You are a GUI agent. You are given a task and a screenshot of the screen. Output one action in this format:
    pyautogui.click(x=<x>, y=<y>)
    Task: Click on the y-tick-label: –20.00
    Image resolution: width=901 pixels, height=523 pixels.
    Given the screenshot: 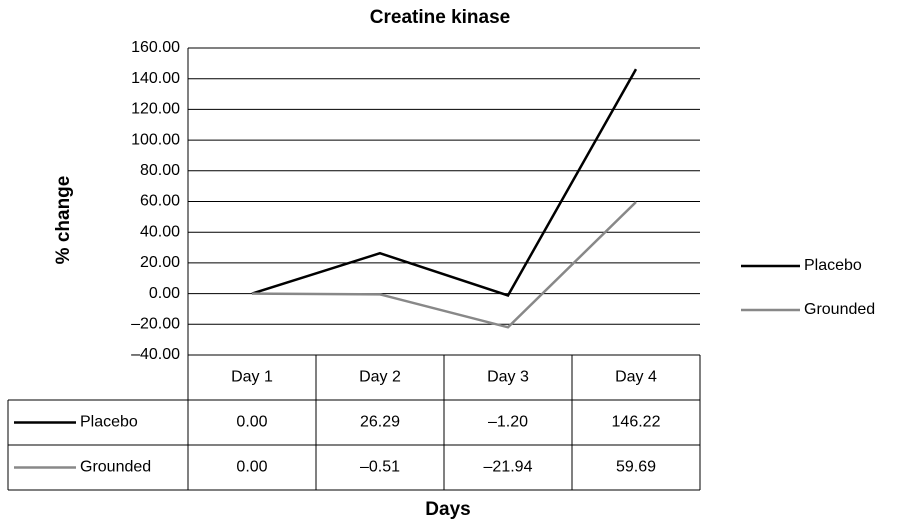 What is the action you would take?
    pyautogui.click(x=155, y=324)
    